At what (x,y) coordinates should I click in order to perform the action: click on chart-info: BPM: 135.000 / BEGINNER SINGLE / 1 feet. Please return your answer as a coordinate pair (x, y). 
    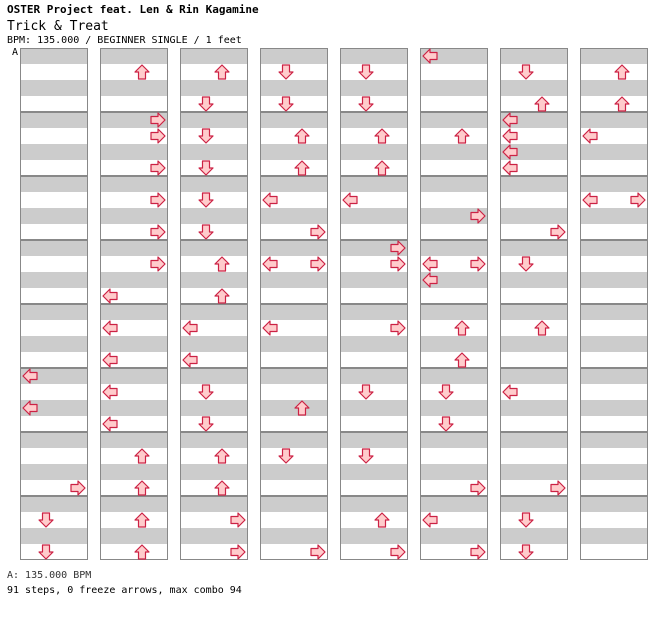
    Looking at the image, I should click on (124, 40).